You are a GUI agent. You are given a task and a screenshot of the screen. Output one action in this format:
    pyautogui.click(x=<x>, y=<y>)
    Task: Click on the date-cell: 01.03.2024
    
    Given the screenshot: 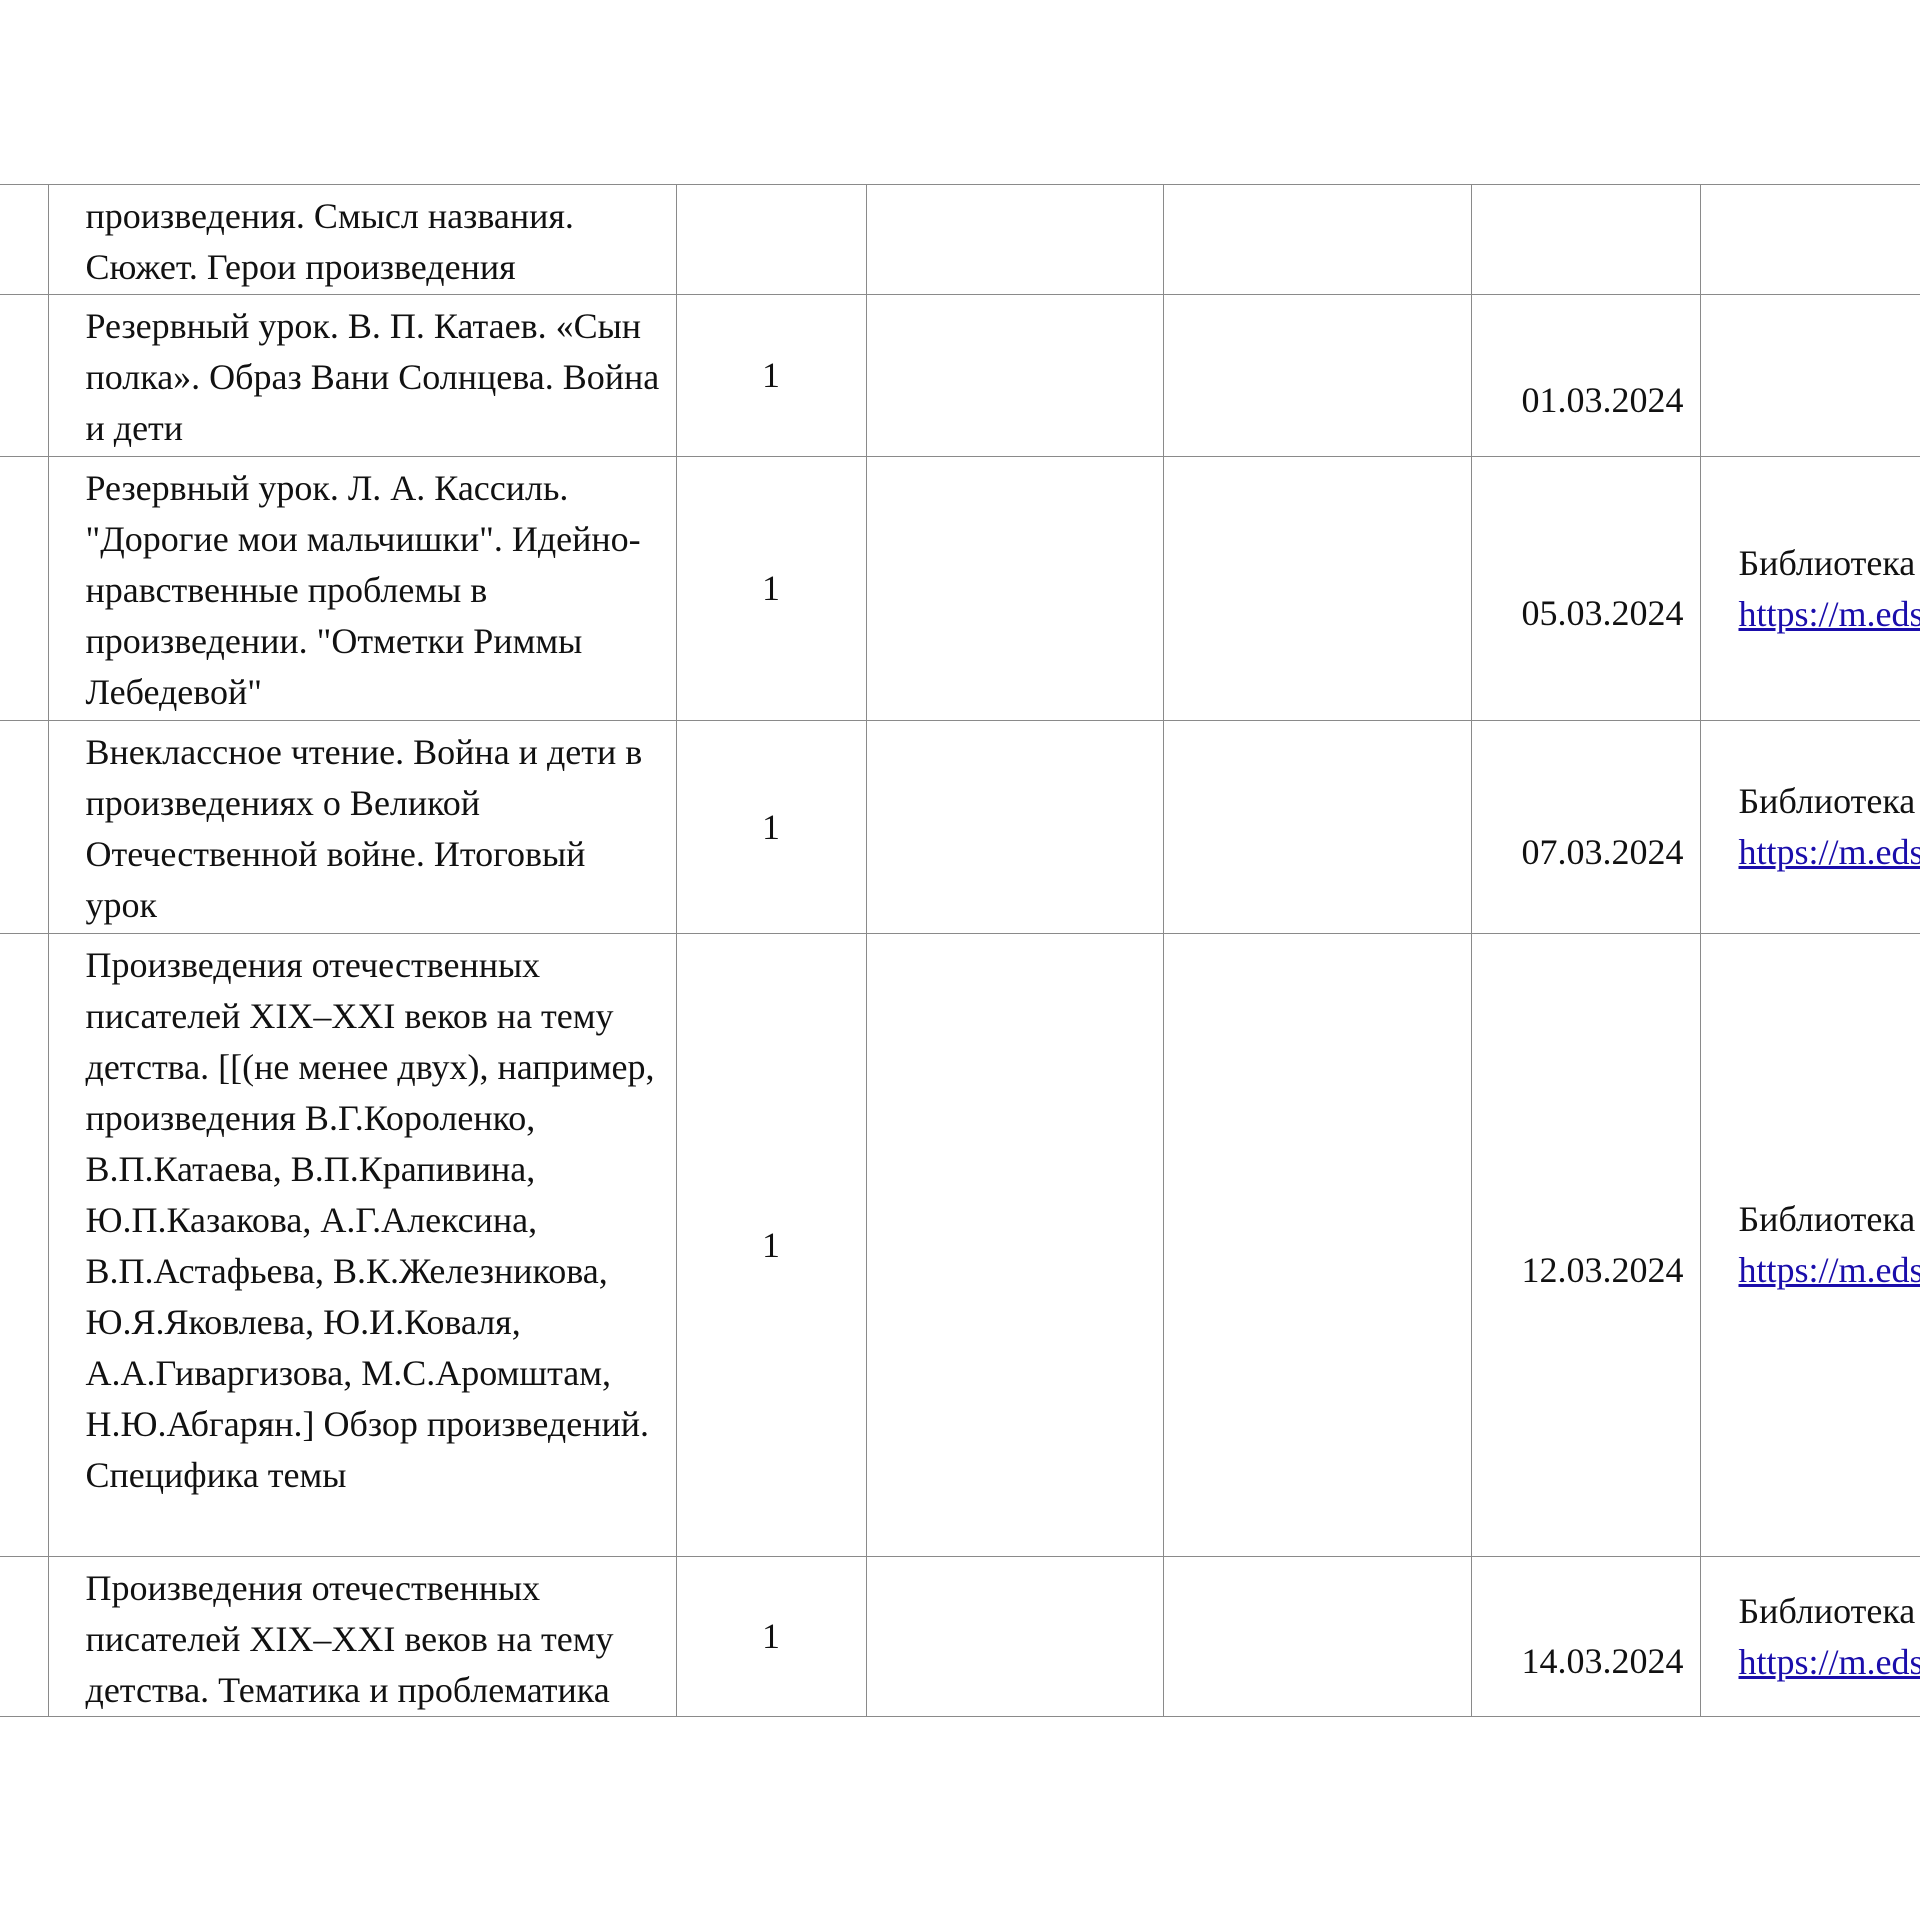 What is the action you would take?
    pyautogui.click(x=1585, y=375)
    